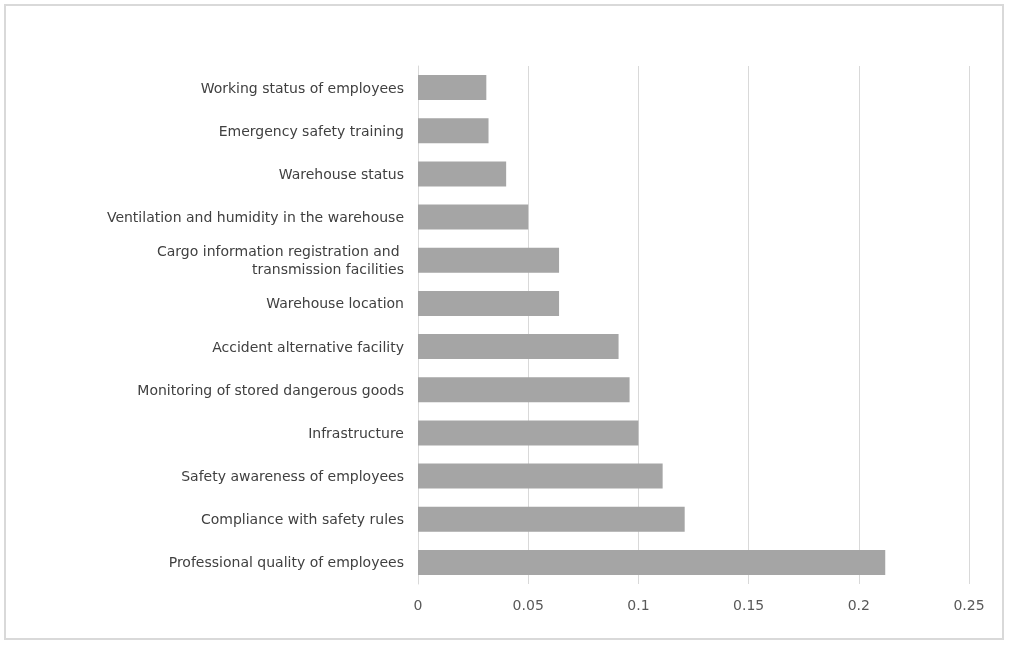 This screenshot has height=646, width=1012. What do you see at coordinates (308, 346) in the screenshot?
I see `y-tick-label: Accident alternative facility` at bounding box center [308, 346].